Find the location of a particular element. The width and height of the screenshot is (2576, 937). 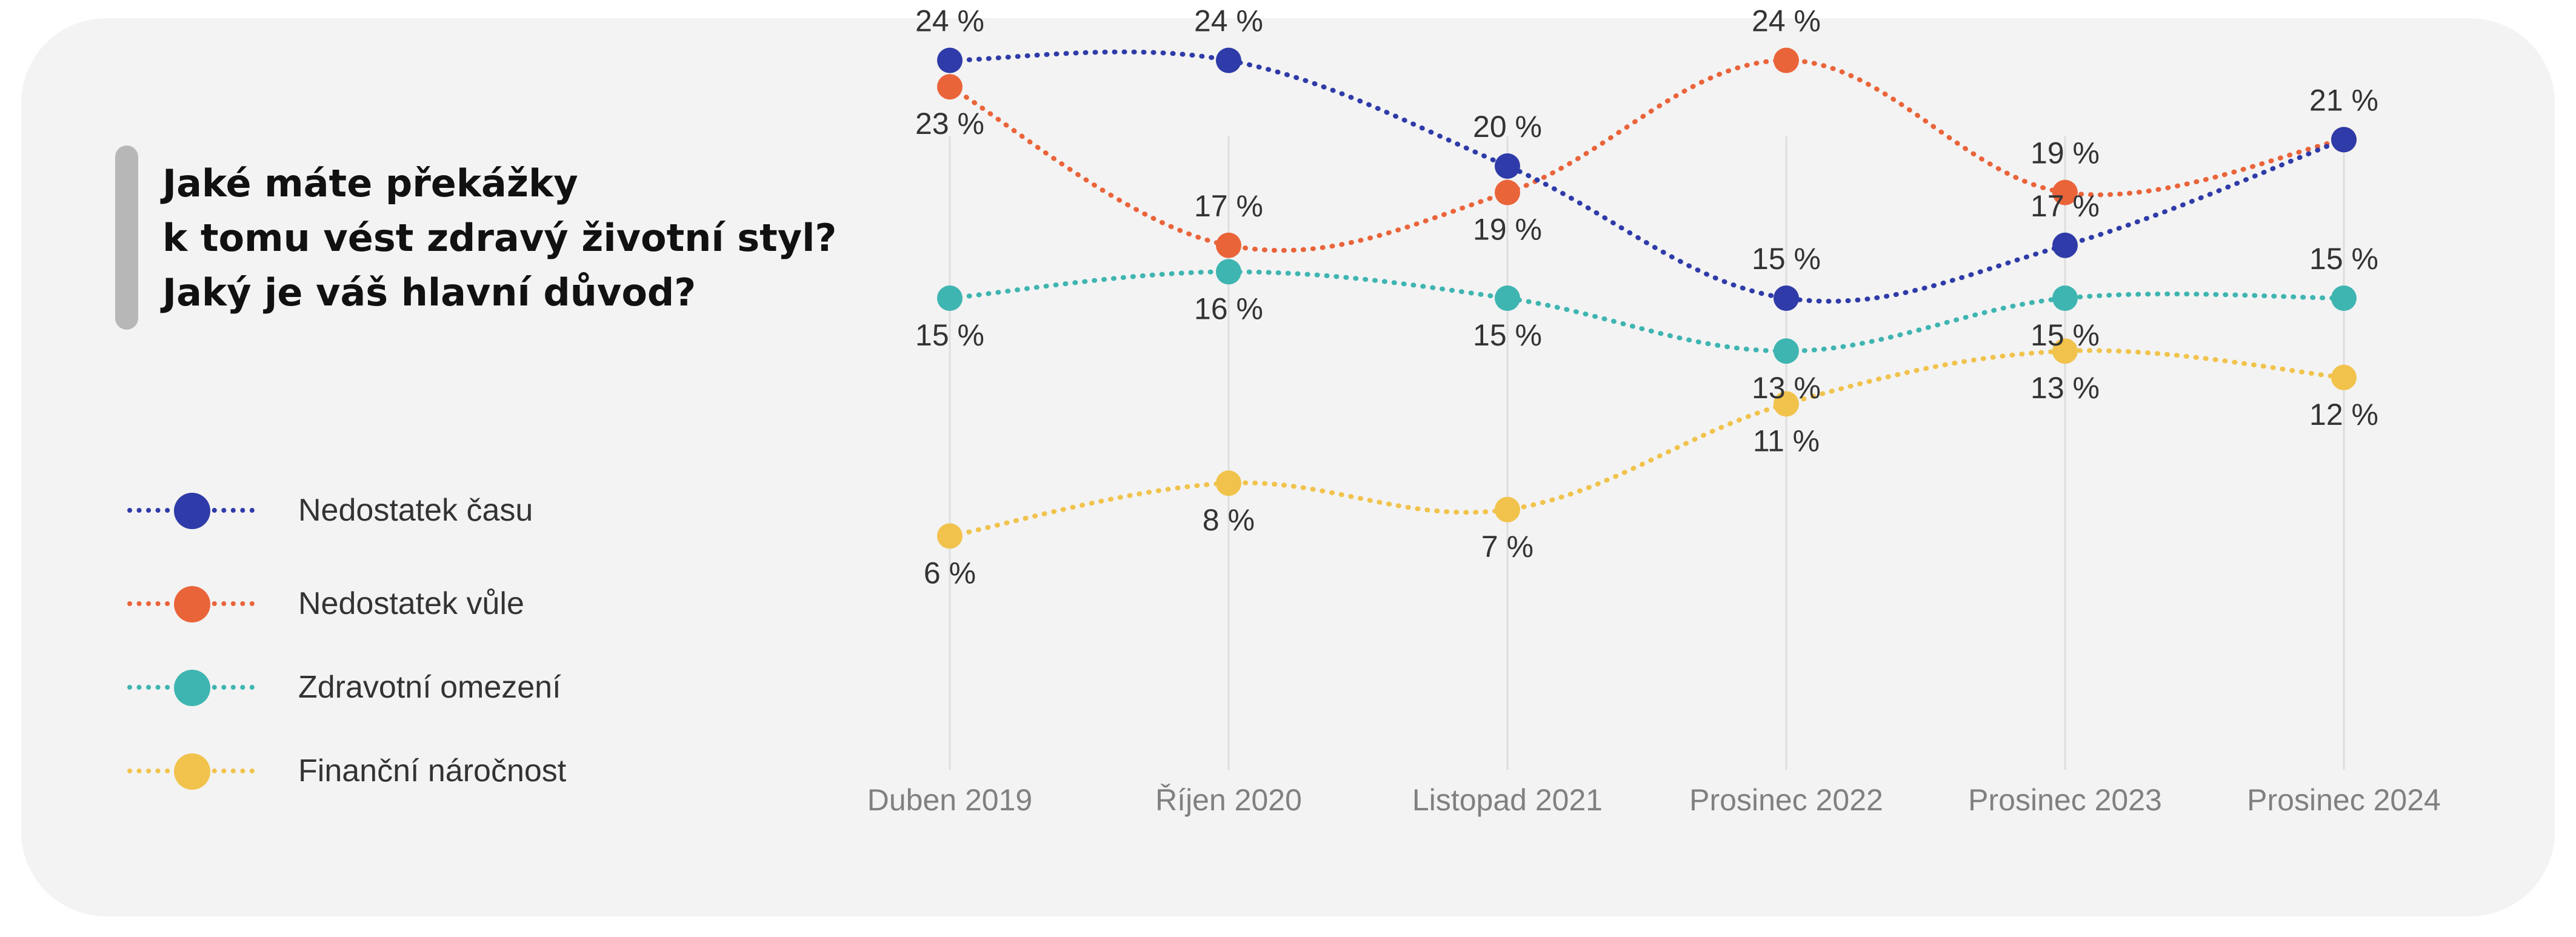

legend-label: Nedostatek času is located at coordinates (415, 510).